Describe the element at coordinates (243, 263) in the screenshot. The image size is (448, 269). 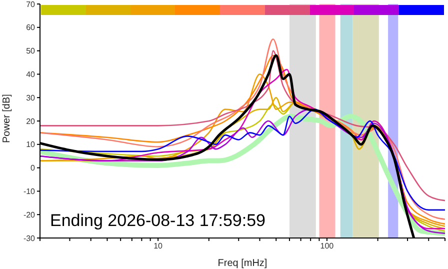
I see `x-axis-title: Freq [mHz]` at that location.